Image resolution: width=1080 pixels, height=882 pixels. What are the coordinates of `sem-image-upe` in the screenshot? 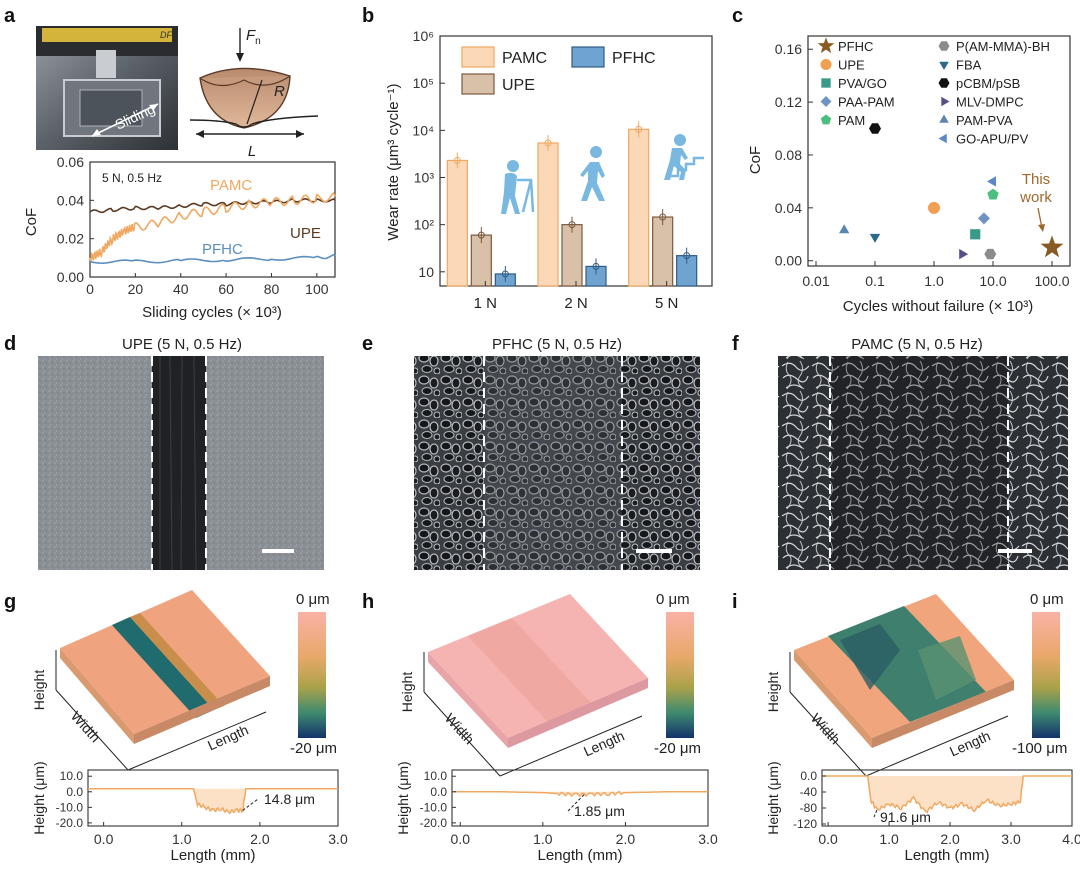 It's located at (181, 463).